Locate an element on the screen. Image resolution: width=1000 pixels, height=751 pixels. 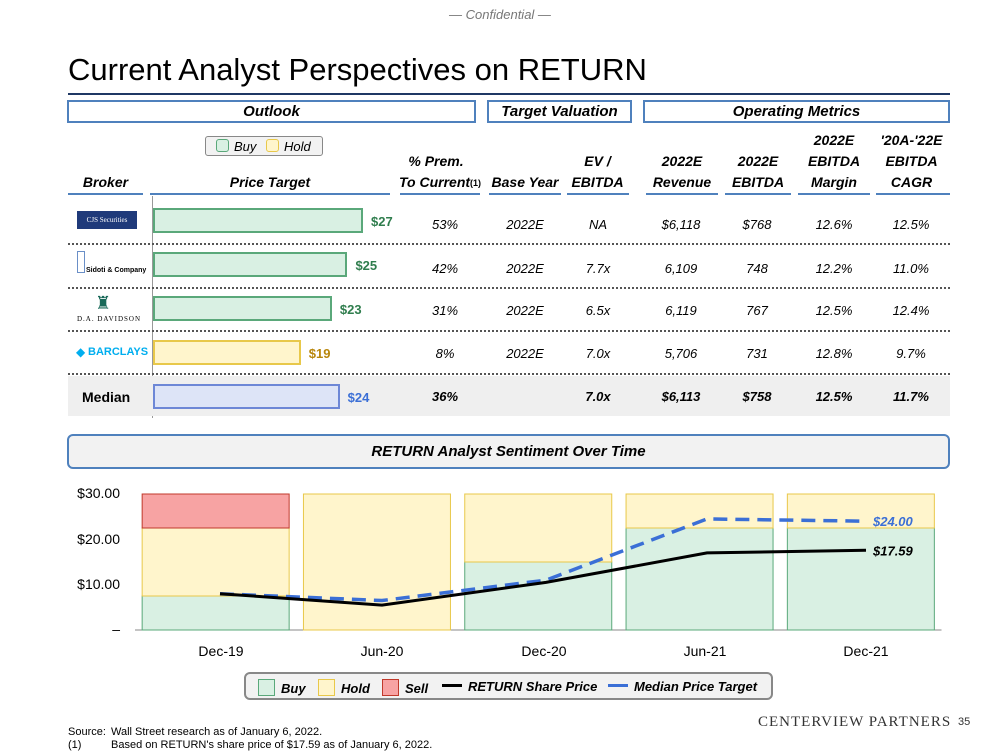
revenue-cell: 6,109 is located at coordinates (681, 268).